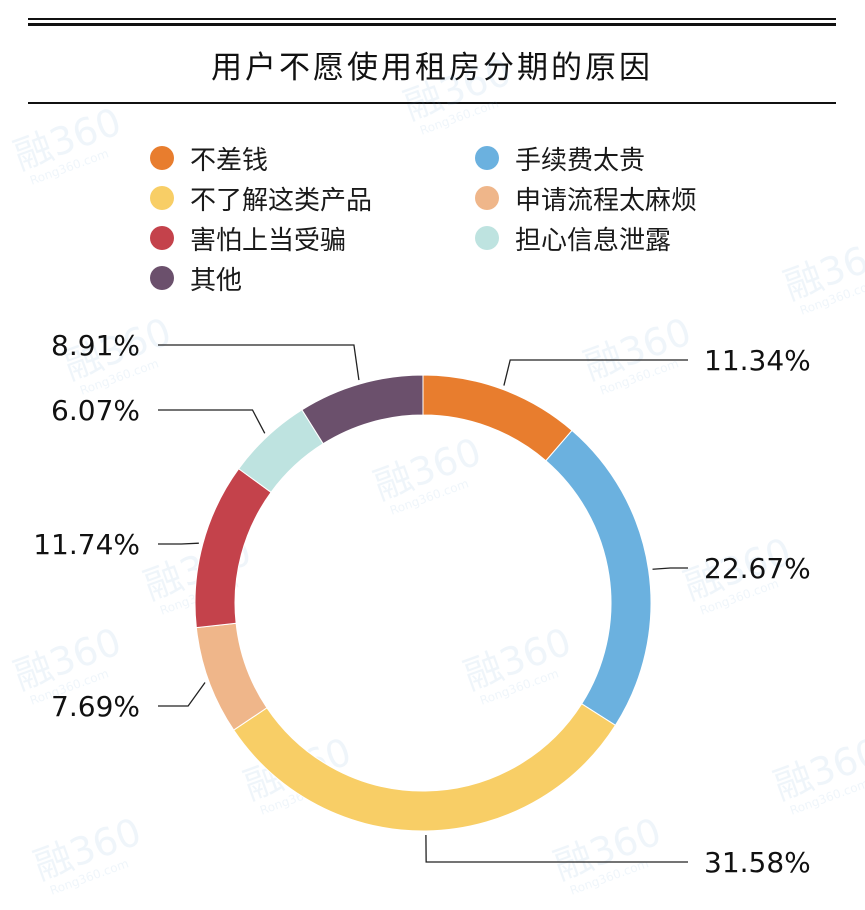  Describe the element at coordinates (757, 360) in the screenshot. I see `data-label-1: 11.34%` at that location.